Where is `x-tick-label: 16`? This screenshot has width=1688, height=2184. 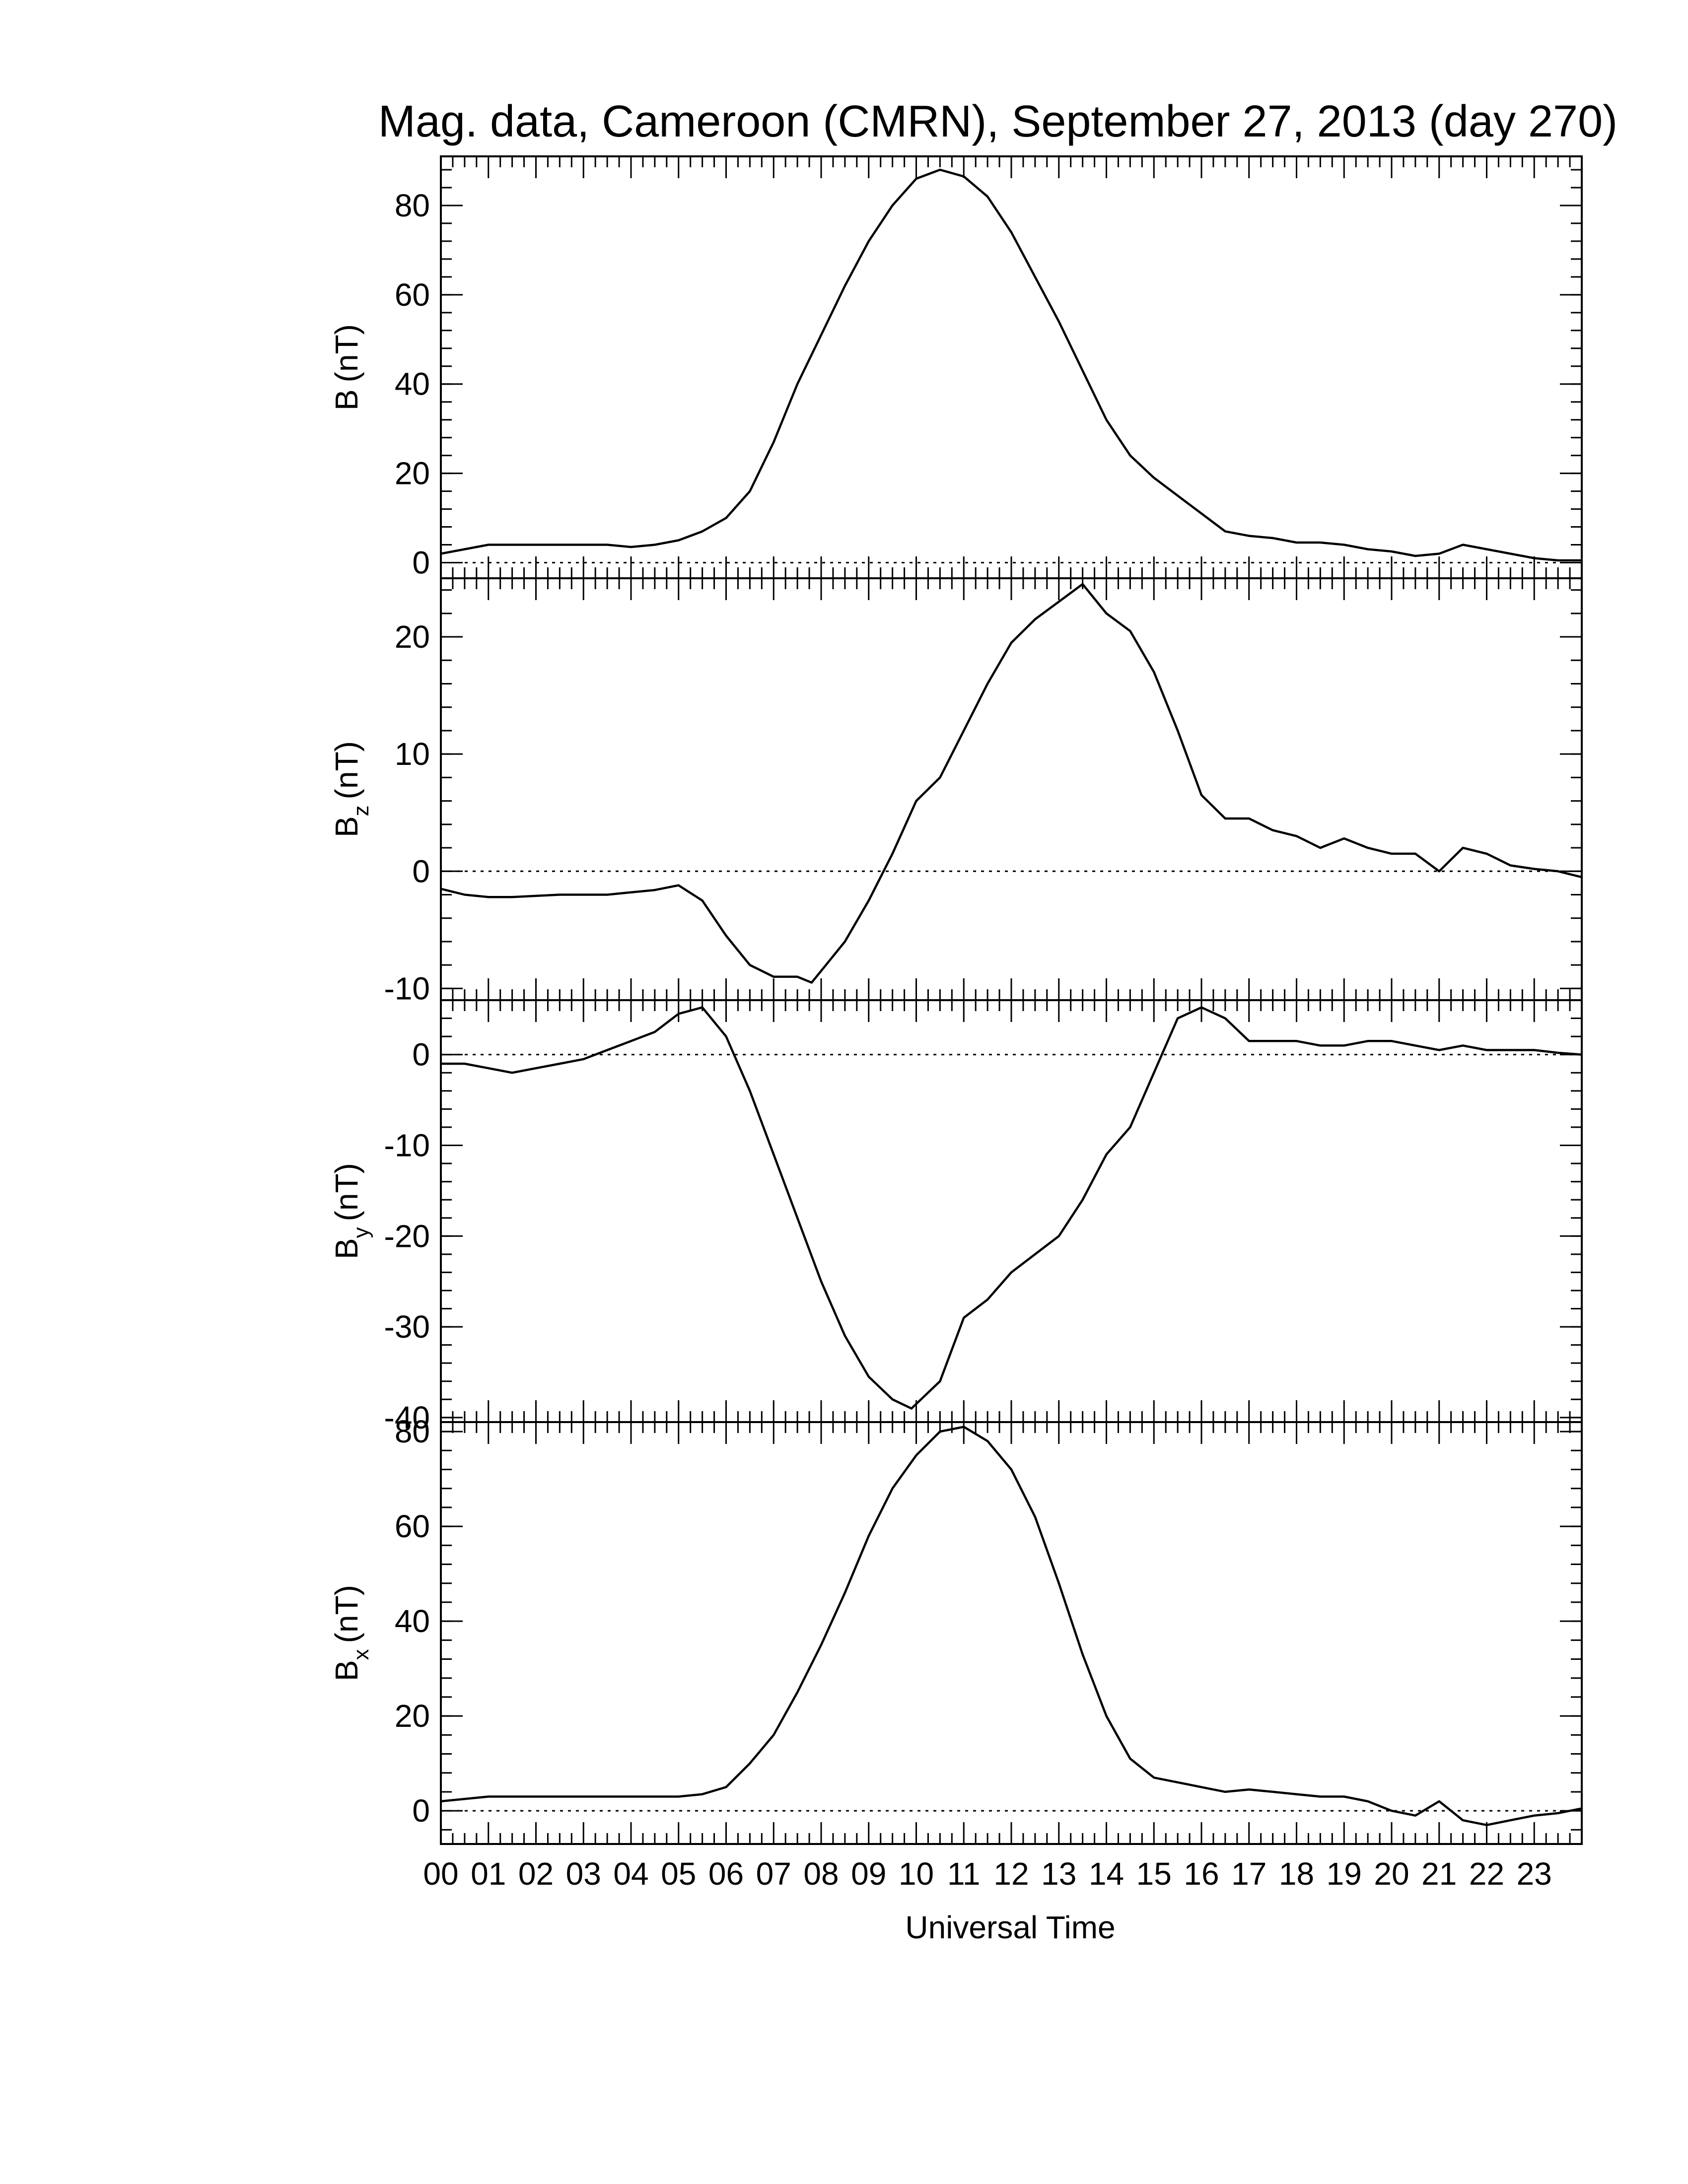 x-tick-label: 16 is located at coordinates (1201, 1874).